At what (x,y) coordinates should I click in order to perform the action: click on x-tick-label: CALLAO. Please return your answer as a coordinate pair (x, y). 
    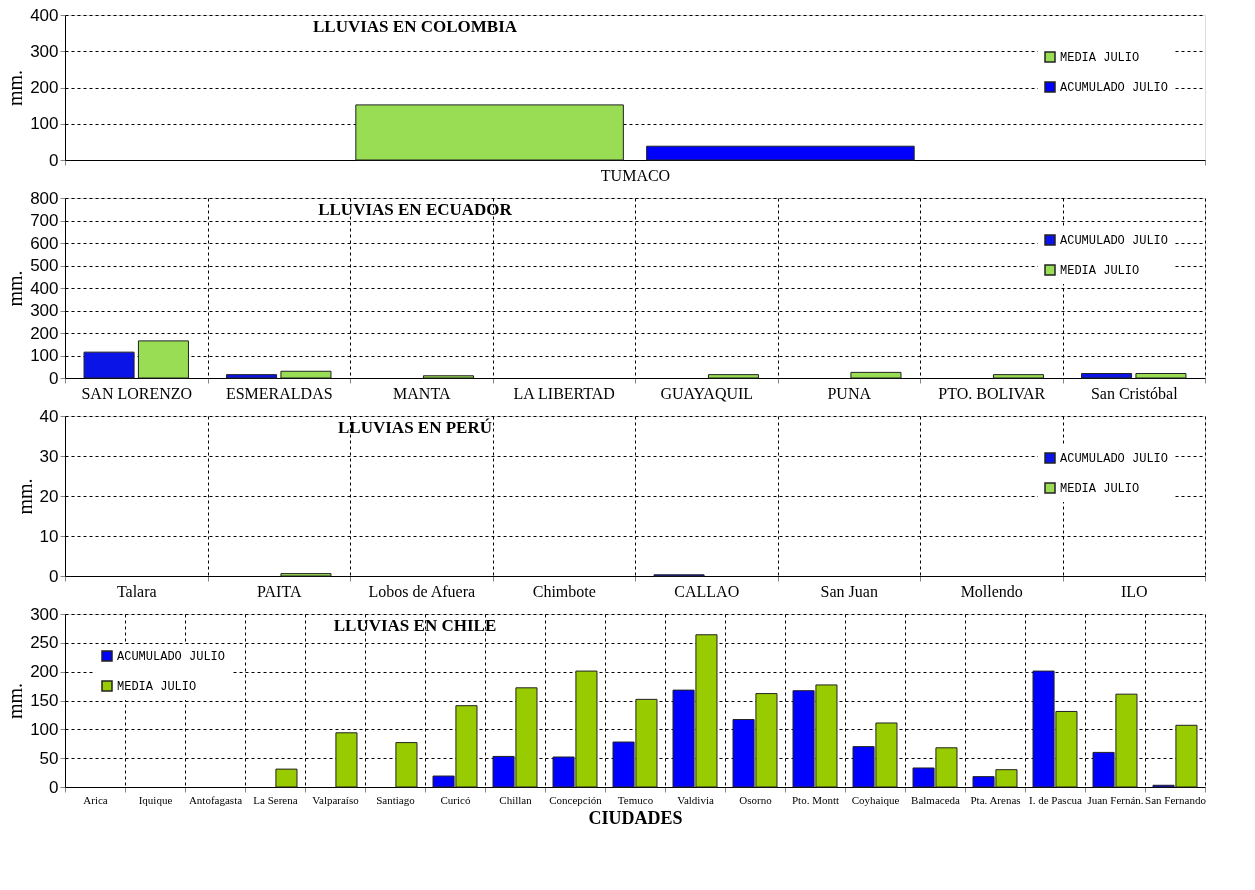
    Looking at the image, I should click on (707, 591).